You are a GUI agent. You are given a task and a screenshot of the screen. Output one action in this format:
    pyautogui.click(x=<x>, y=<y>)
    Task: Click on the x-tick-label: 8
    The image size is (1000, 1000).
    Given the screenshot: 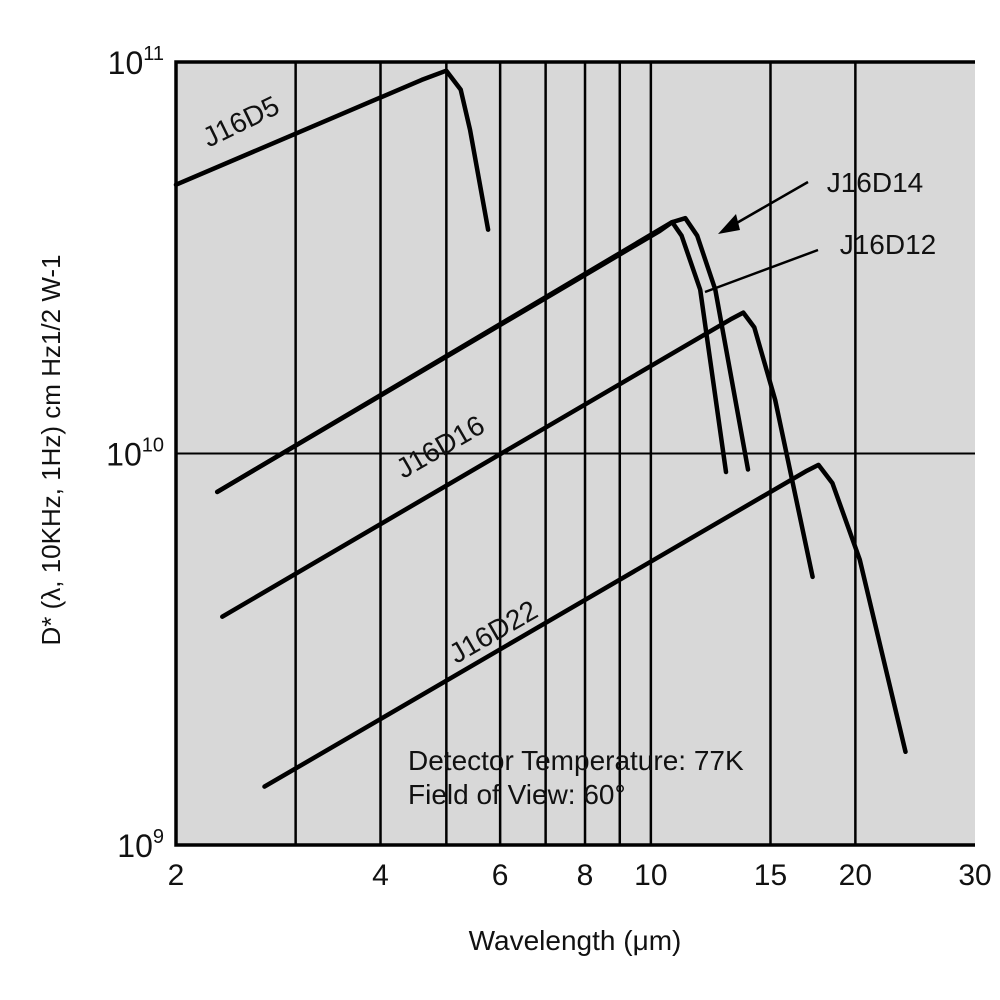 What is the action you would take?
    pyautogui.click(x=585, y=875)
    